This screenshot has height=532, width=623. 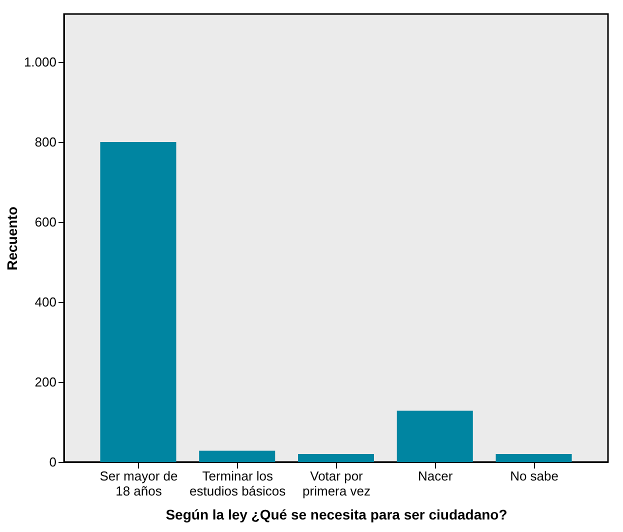 What do you see at coordinates (40, 62) in the screenshot?
I see `y-tick-label: 1.000` at bounding box center [40, 62].